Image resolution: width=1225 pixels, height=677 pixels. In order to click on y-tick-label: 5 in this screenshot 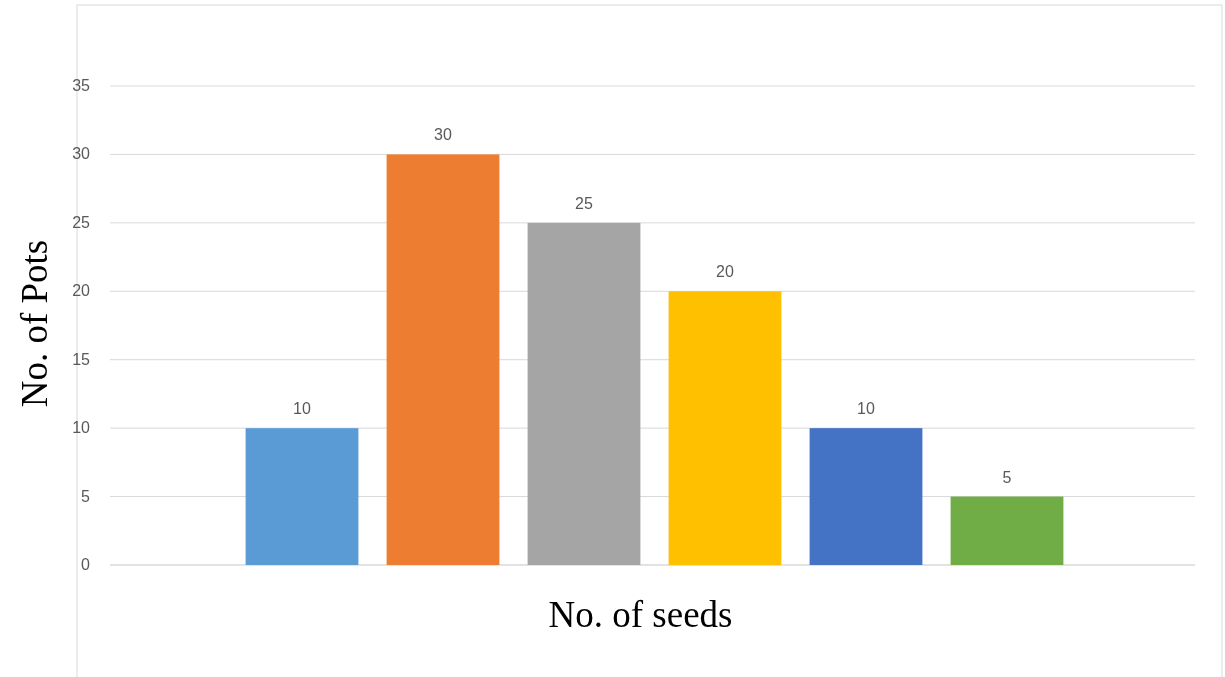, I will do `click(86, 496)`.